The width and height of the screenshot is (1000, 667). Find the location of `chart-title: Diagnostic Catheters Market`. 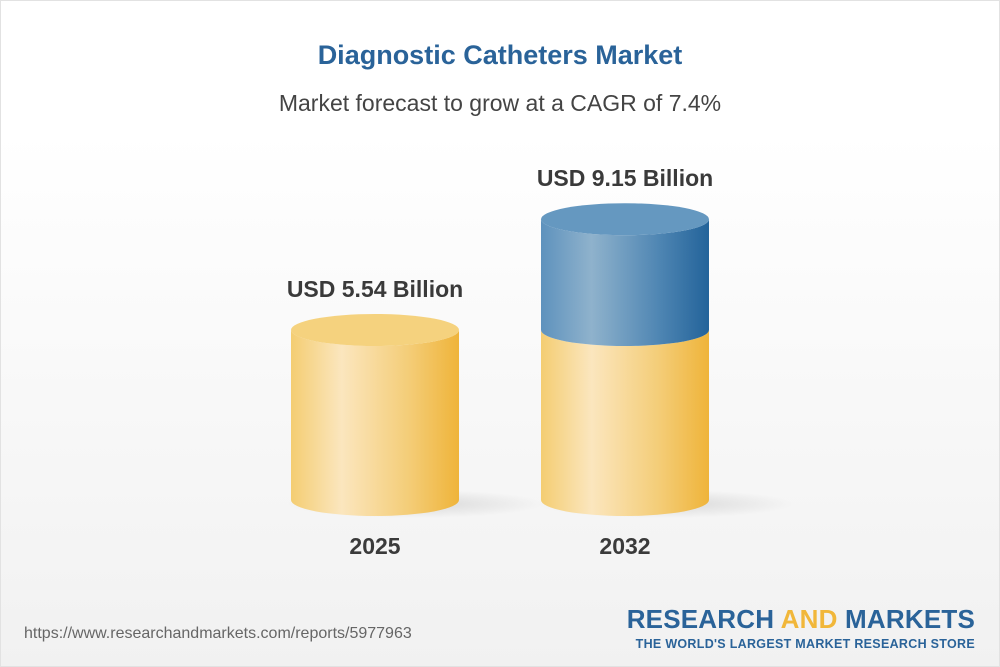

chart-title: Diagnostic Catheters Market is located at coordinates (500, 55).